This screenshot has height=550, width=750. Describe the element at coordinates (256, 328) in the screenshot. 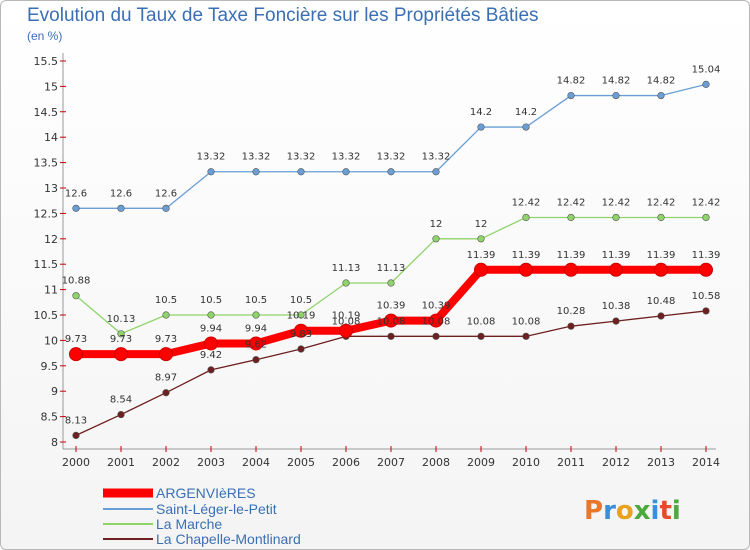

I see `data-label: 9.94` at that location.